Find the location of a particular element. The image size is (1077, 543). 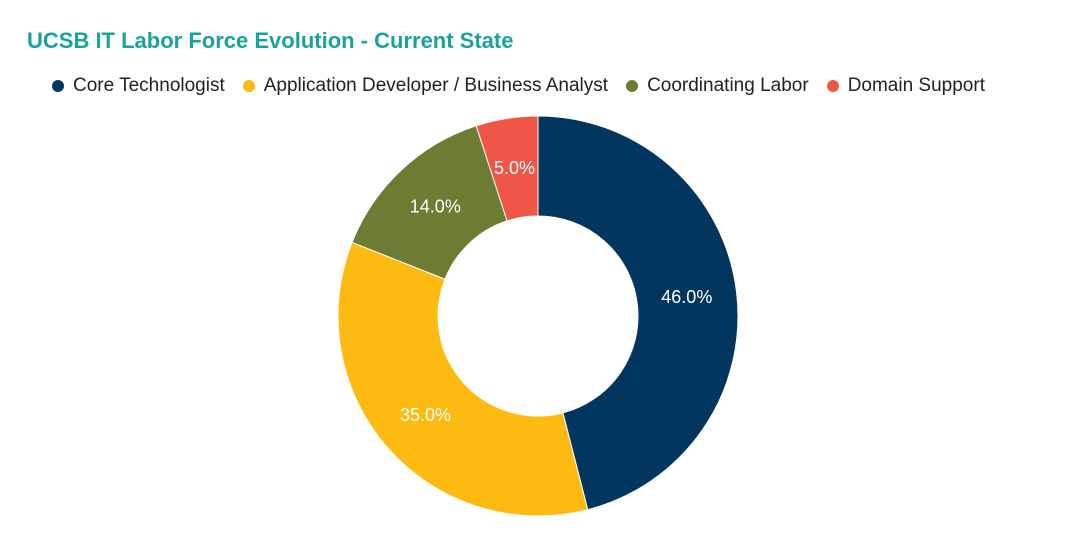

legend-item-core-technologist: Core Technologist is located at coordinates (138, 86).